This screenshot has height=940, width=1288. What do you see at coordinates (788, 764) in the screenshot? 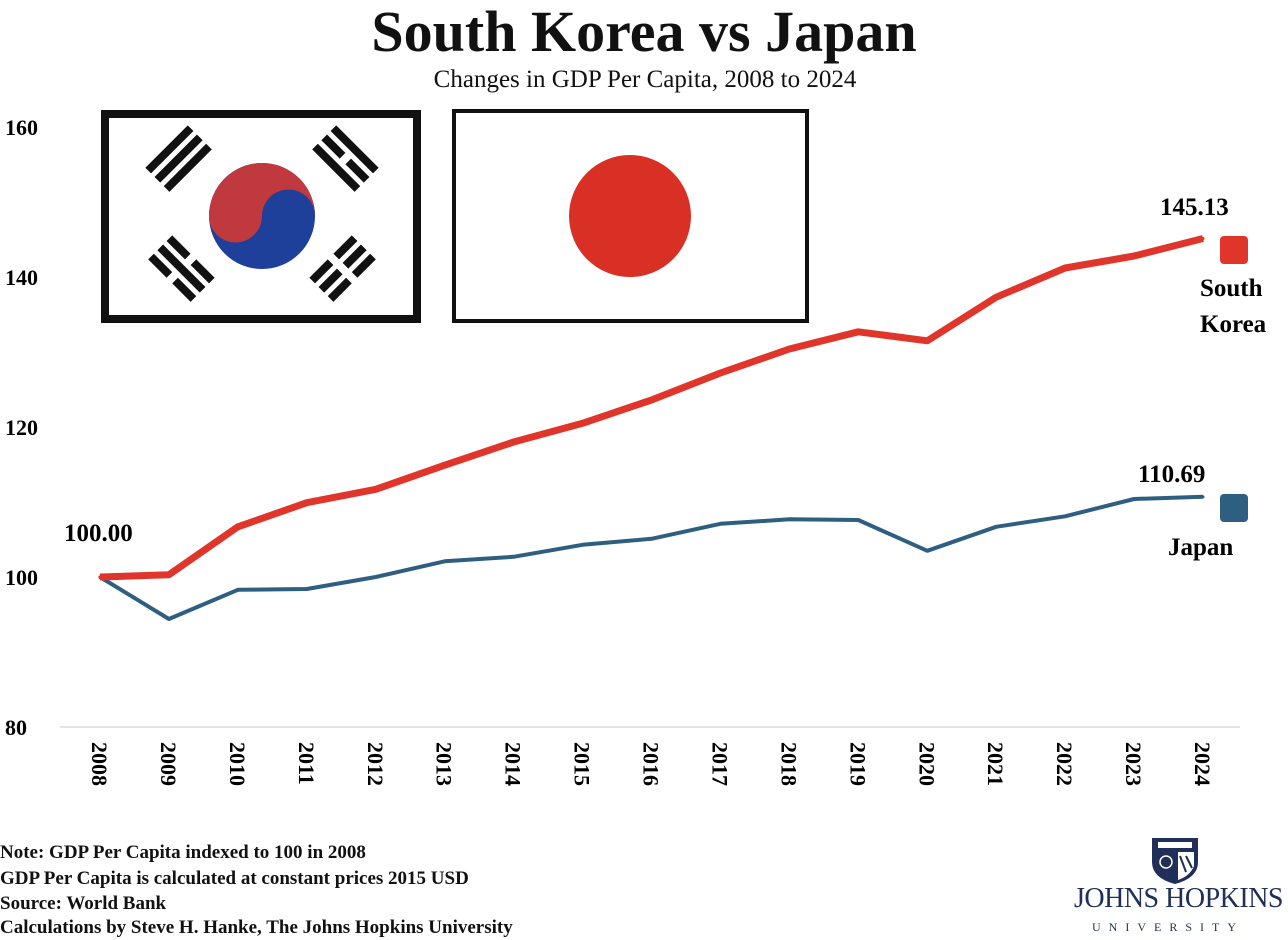
I see `x-tick-label: 2018` at bounding box center [788, 764].